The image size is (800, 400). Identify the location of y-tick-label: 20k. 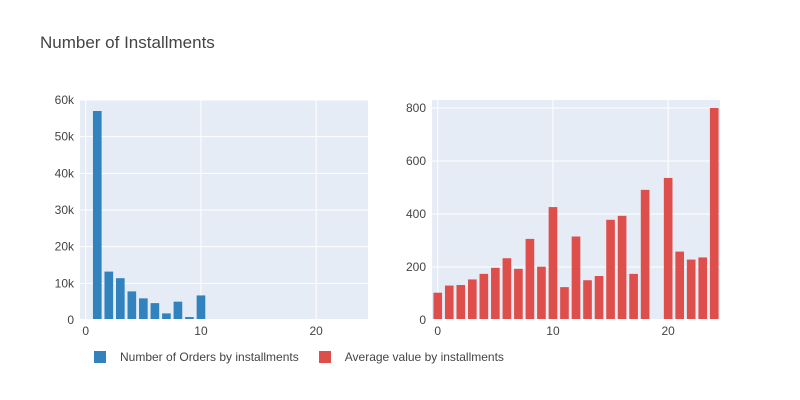
(65, 247).